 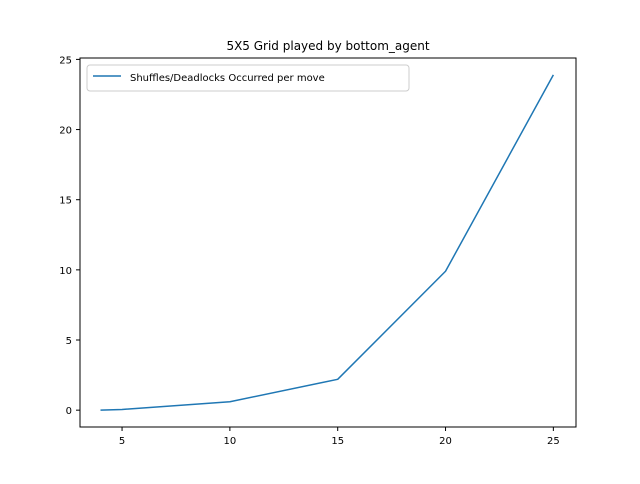 I want to click on x-tick-label: 20, so click(x=445, y=441).